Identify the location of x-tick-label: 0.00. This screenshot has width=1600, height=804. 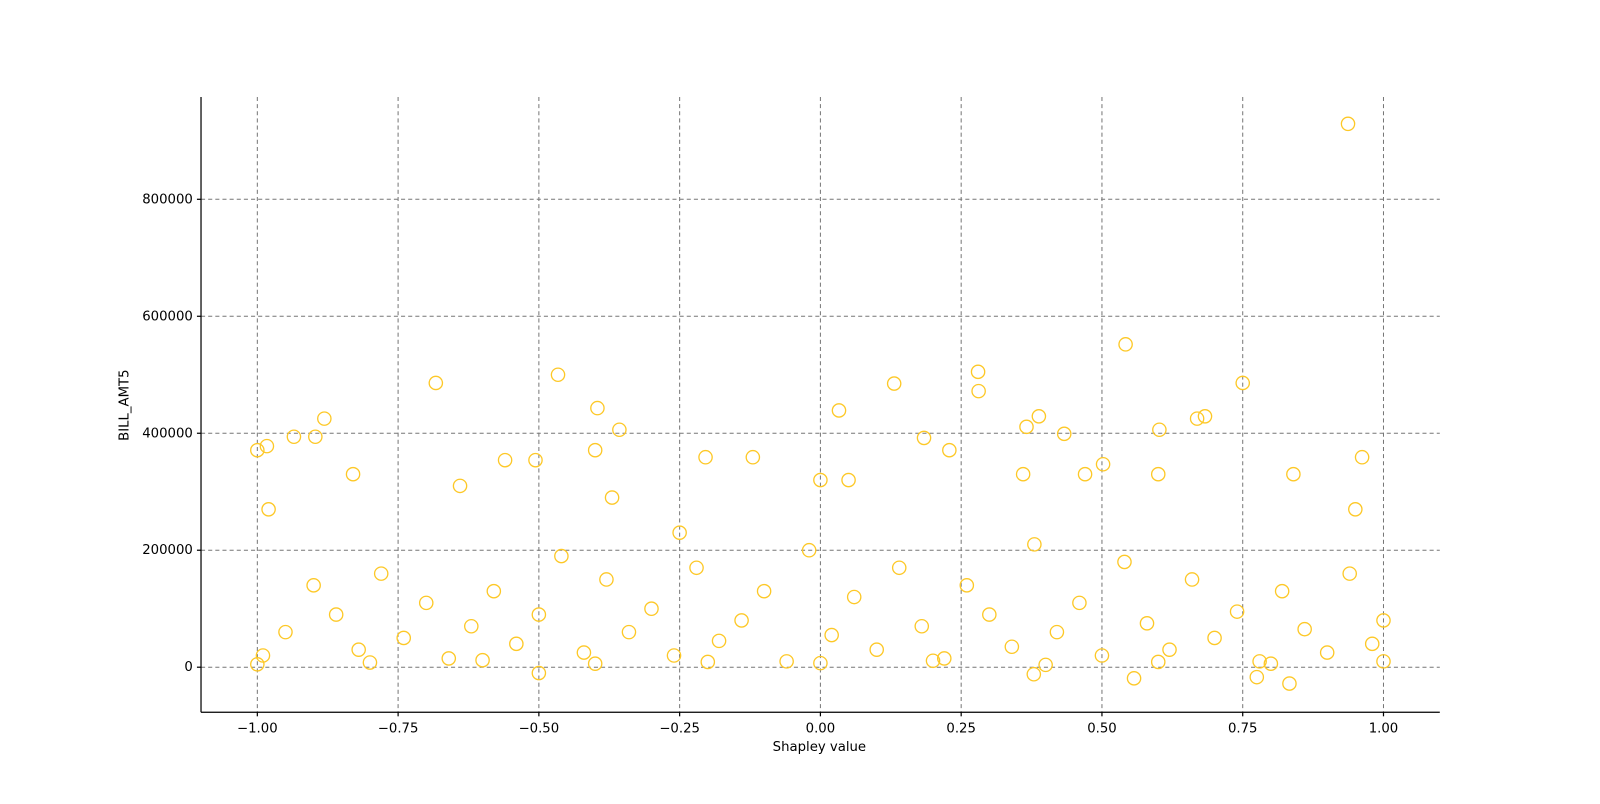
(821, 729).